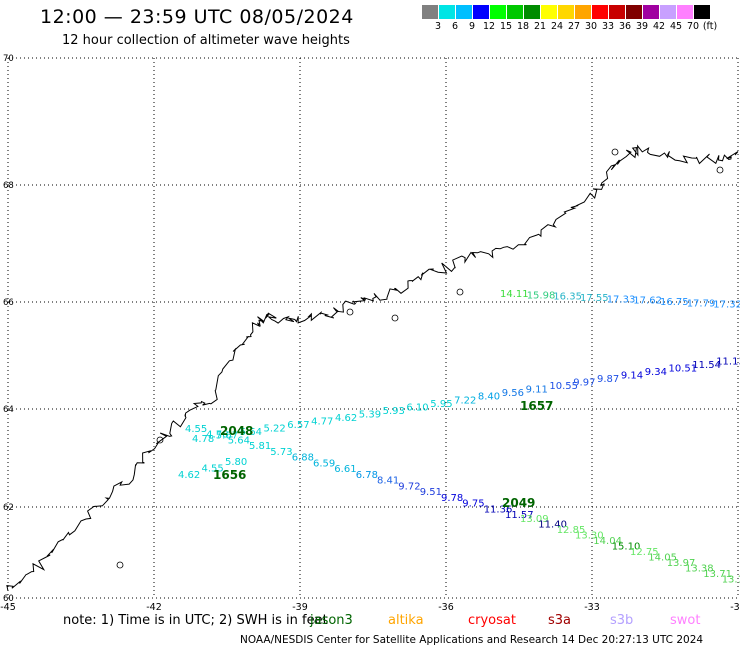 The width and height of the screenshot is (740, 650). Describe the element at coordinates (552, 525) in the screenshot. I see `wave-height-value: 11.40` at that location.